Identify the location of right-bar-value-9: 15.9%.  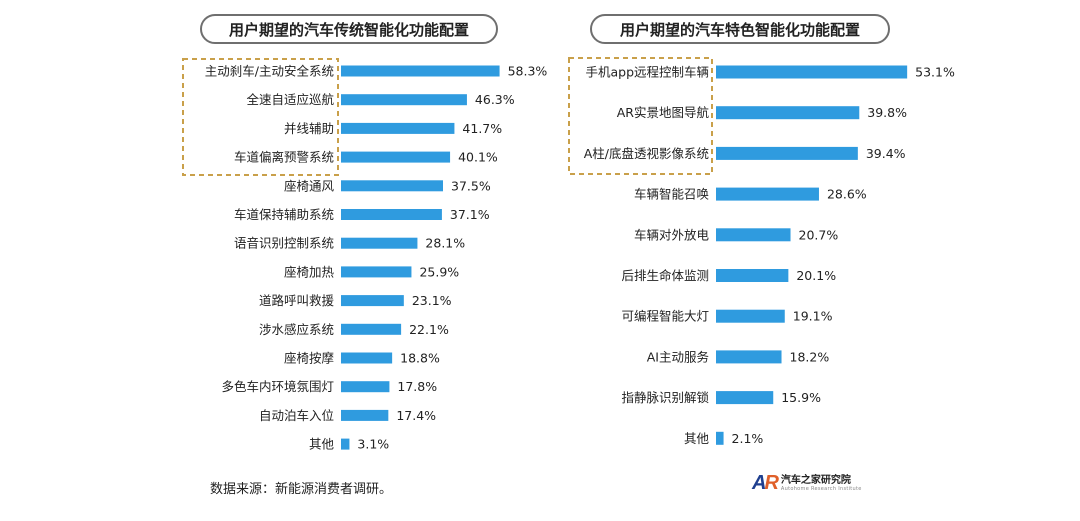
(801, 397).